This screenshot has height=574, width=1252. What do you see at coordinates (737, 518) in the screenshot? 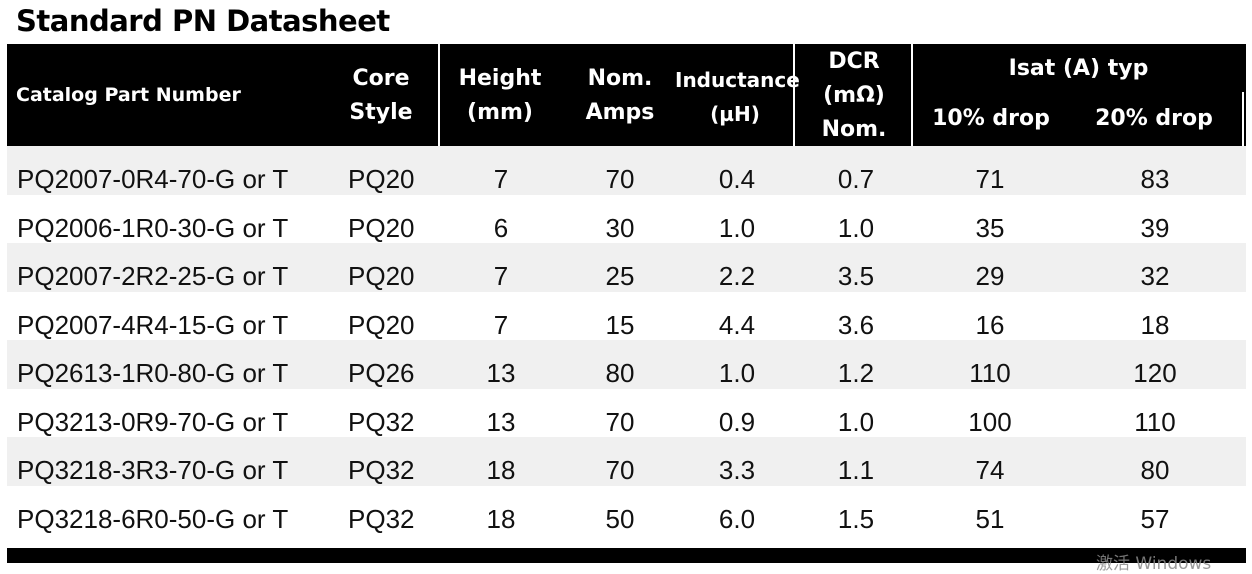
I see `inductance-value: 6.0` at bounding box center [737, 518].